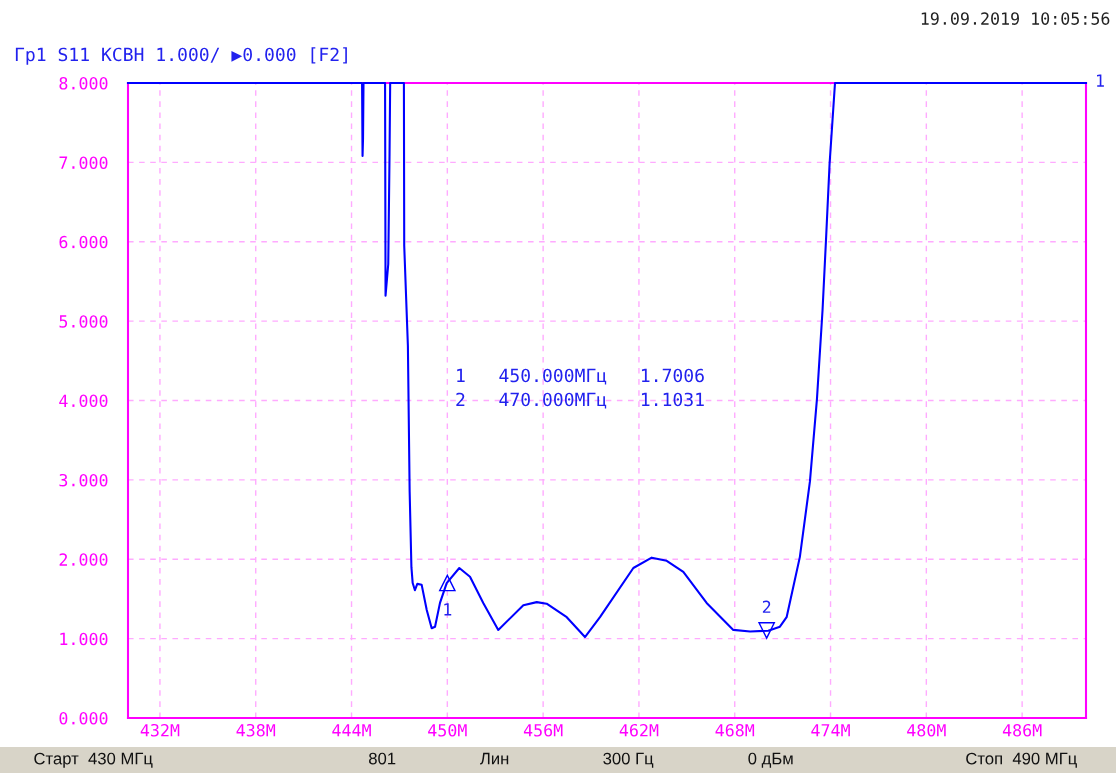 The width and height of the screenshot is (1116, 773). Describe the element at coordinates (351, 730) in the screenshot. I see `x-tick-label: 444M` at that location.